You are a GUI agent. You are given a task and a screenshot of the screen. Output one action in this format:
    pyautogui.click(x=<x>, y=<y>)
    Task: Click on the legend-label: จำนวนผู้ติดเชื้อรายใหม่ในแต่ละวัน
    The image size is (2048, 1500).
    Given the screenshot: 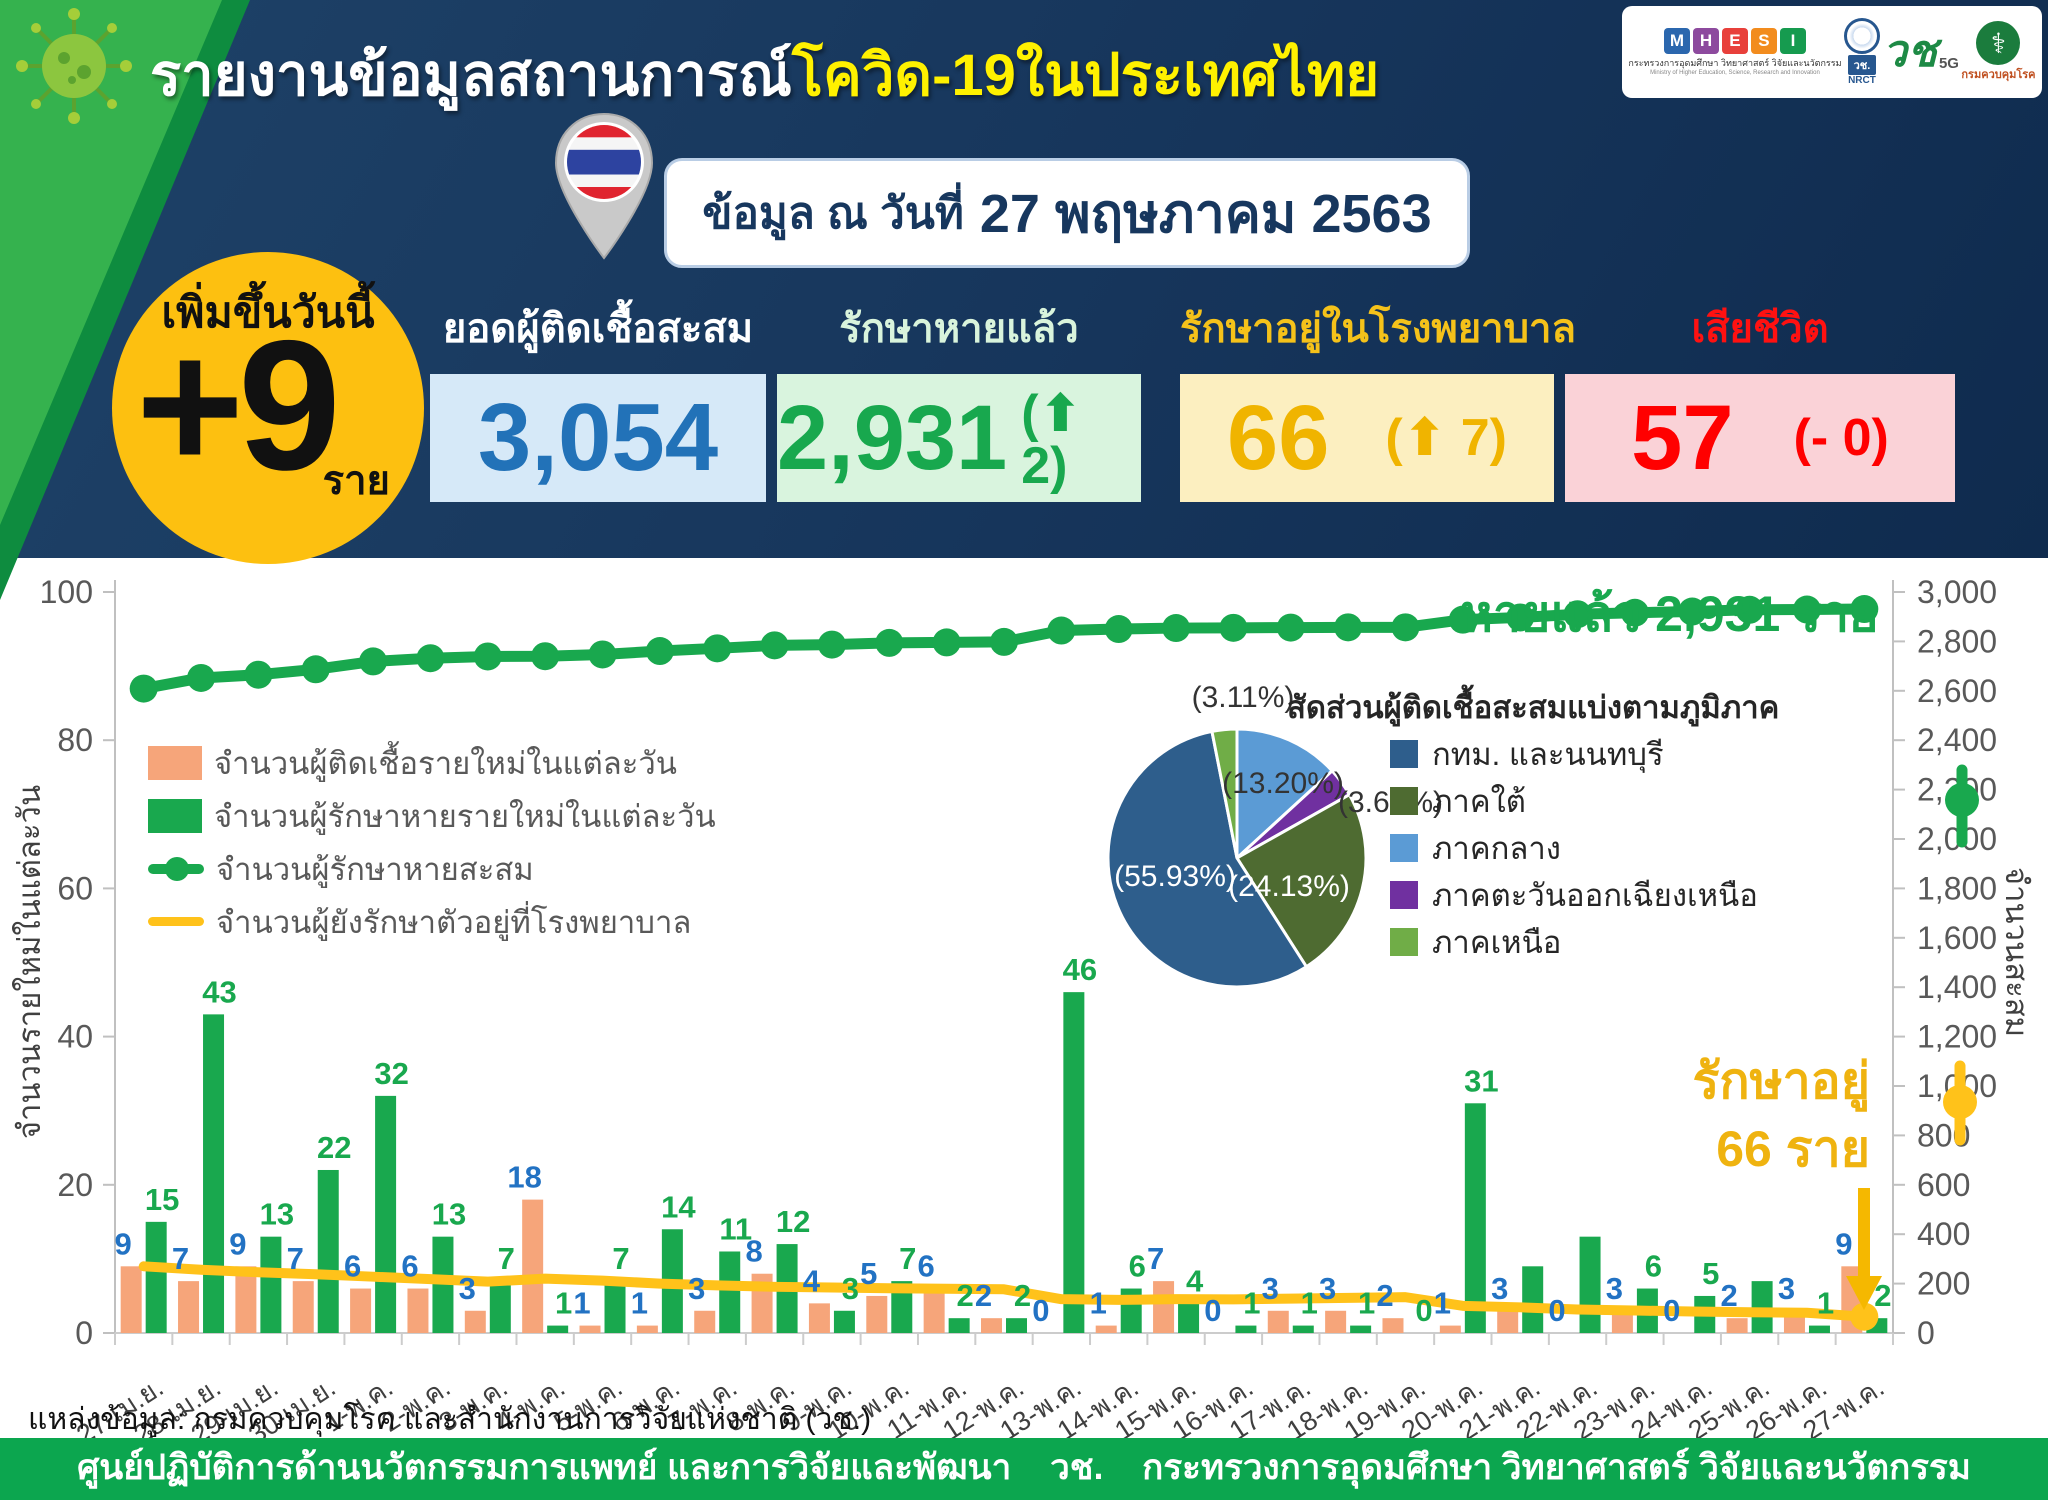 What is the action you would take?
    pyautogui.click(x=445, y=763)
    